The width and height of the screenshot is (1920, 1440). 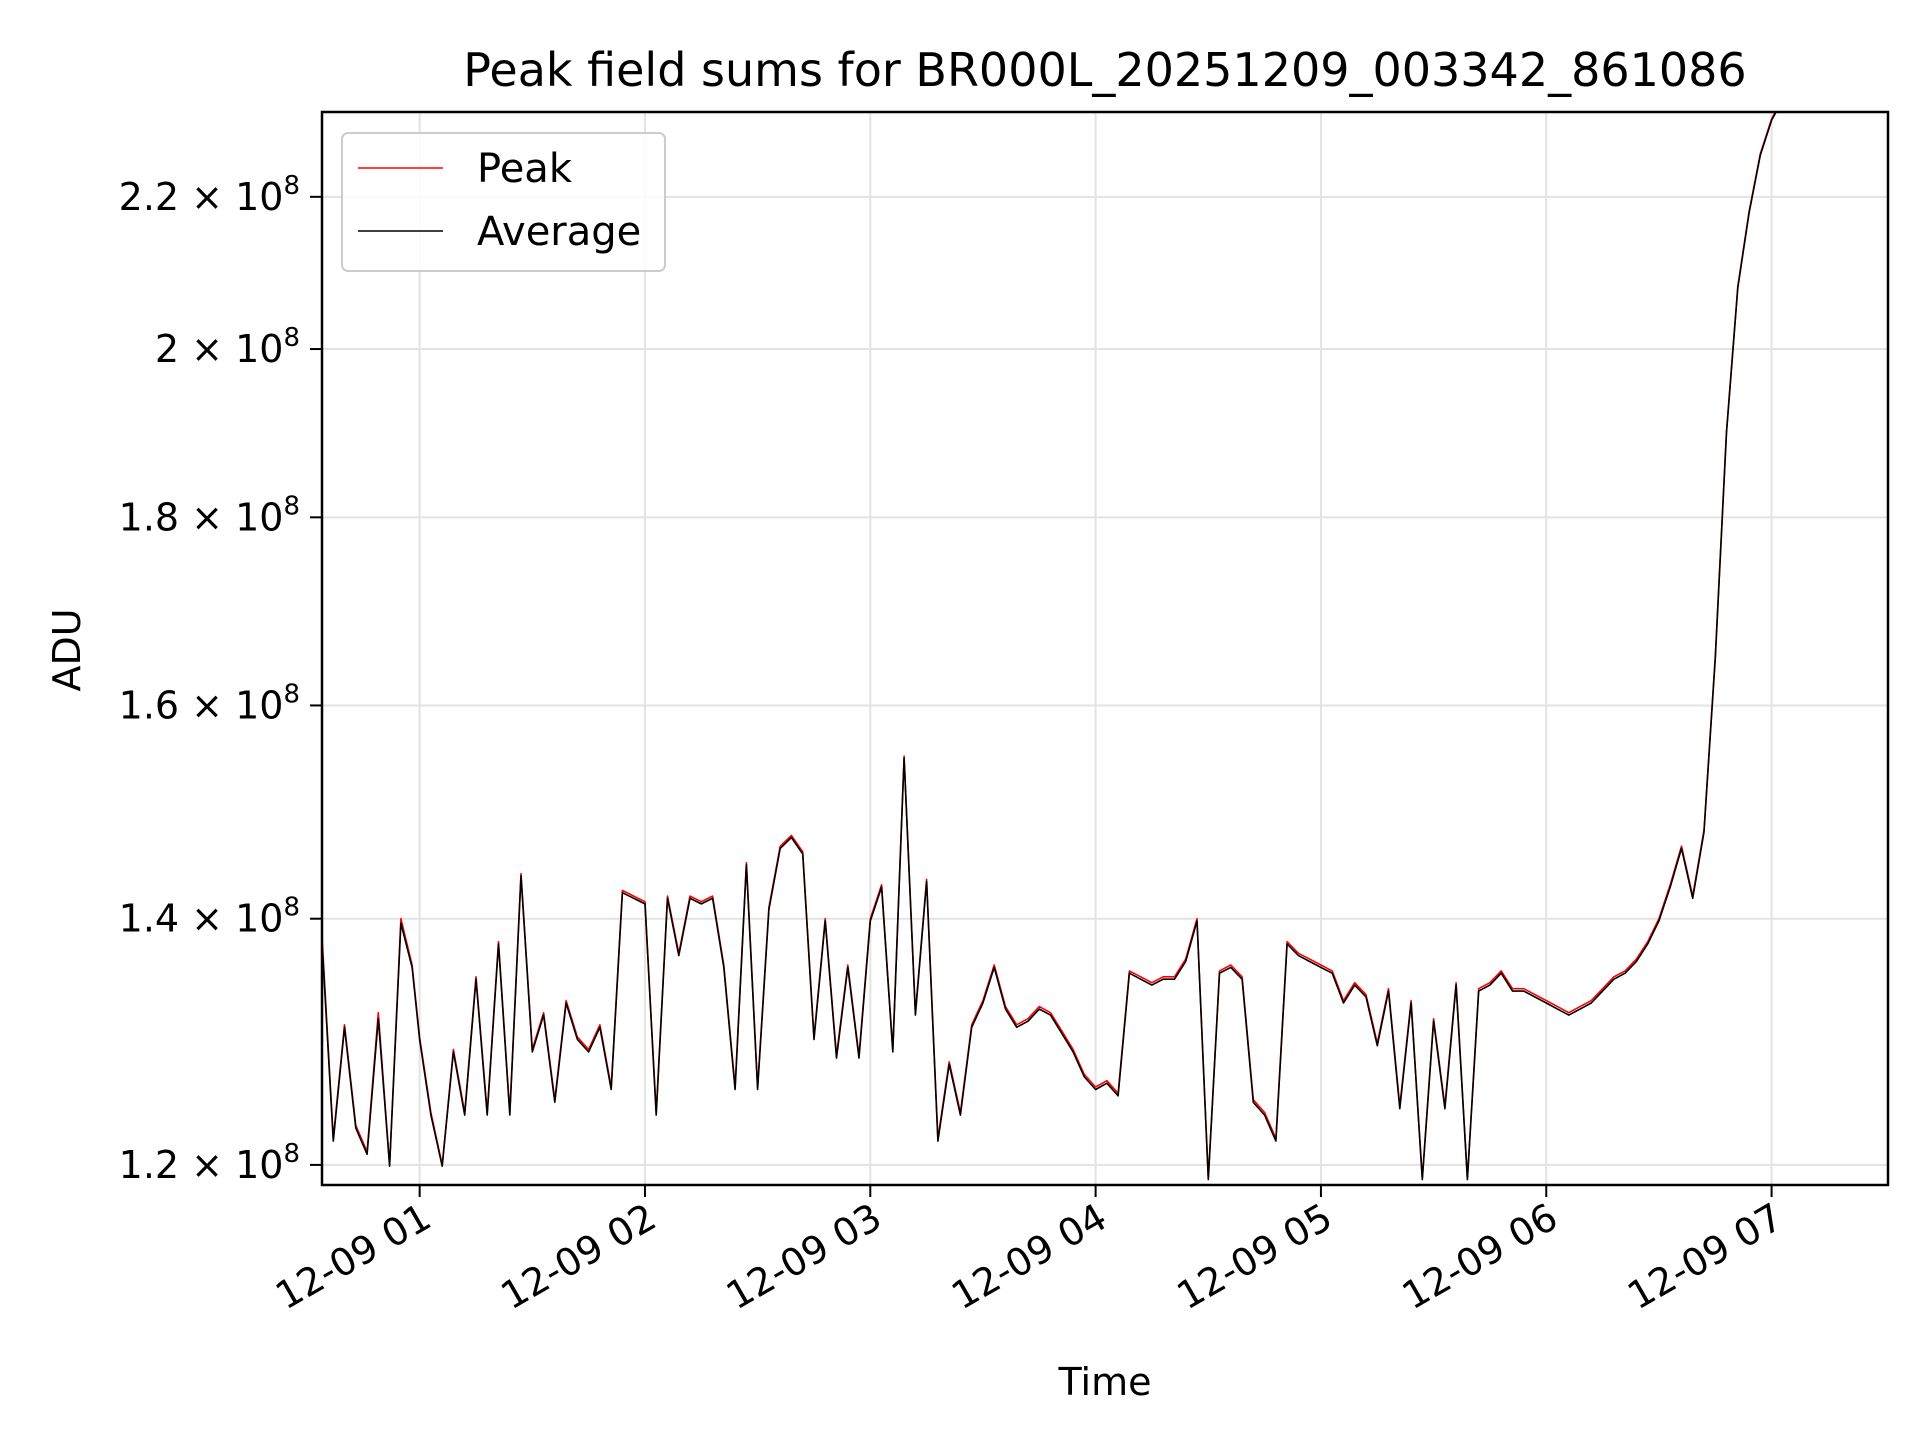 I want to click on y-tick-label: 2.2 × 108, so click(x=209, y=195).